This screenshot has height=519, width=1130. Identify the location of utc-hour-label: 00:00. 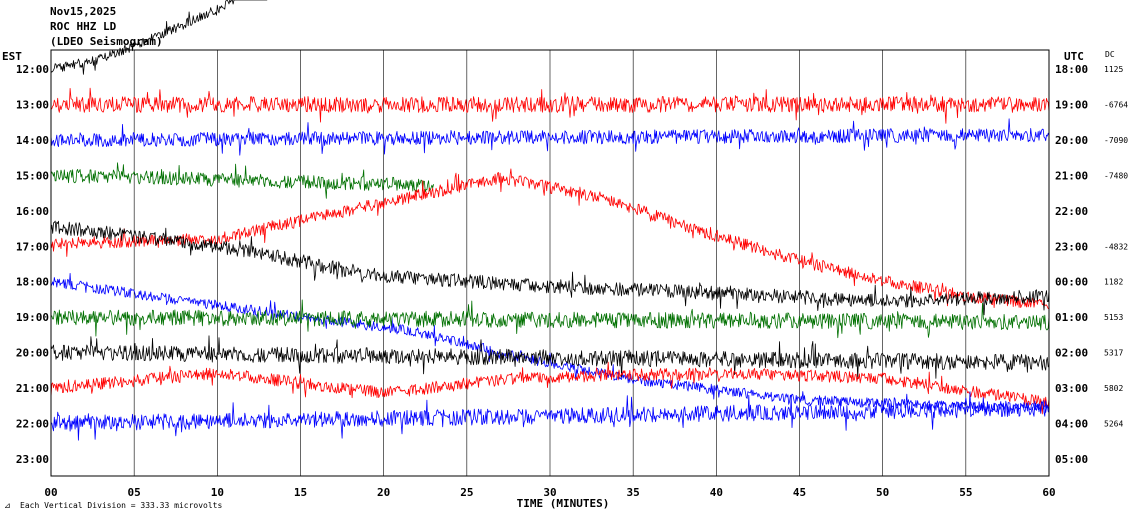
(1071, 282).